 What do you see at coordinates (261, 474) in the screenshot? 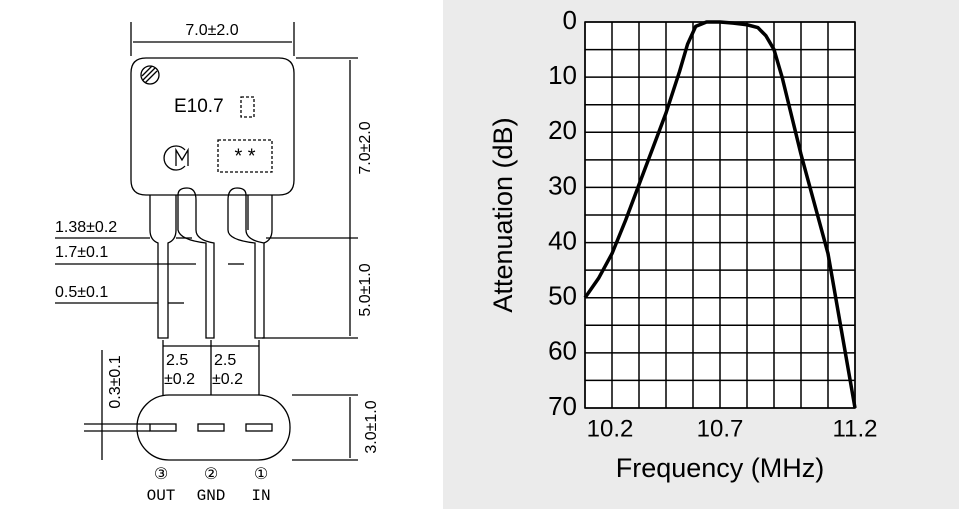
I see `pin-number: ①` at bounding box center [261, 474].